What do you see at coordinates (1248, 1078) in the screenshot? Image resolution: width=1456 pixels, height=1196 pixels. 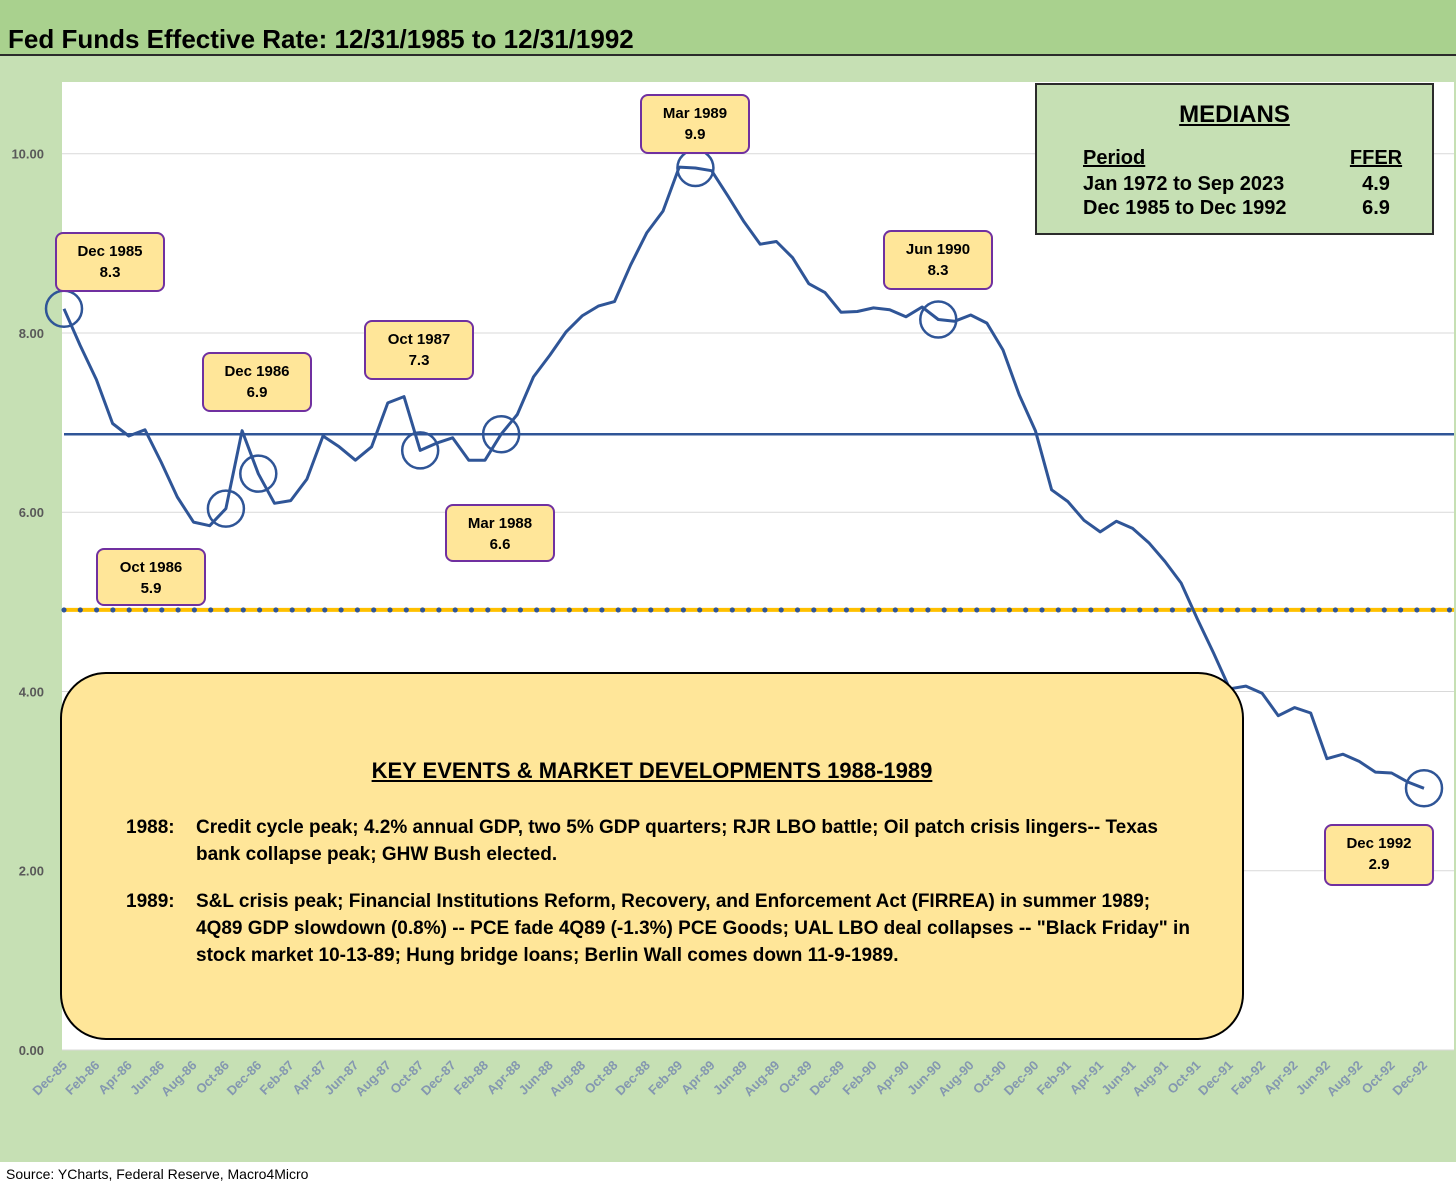 I see `x-tick-label: Feb-92` at bounding box center [1248, 1078].